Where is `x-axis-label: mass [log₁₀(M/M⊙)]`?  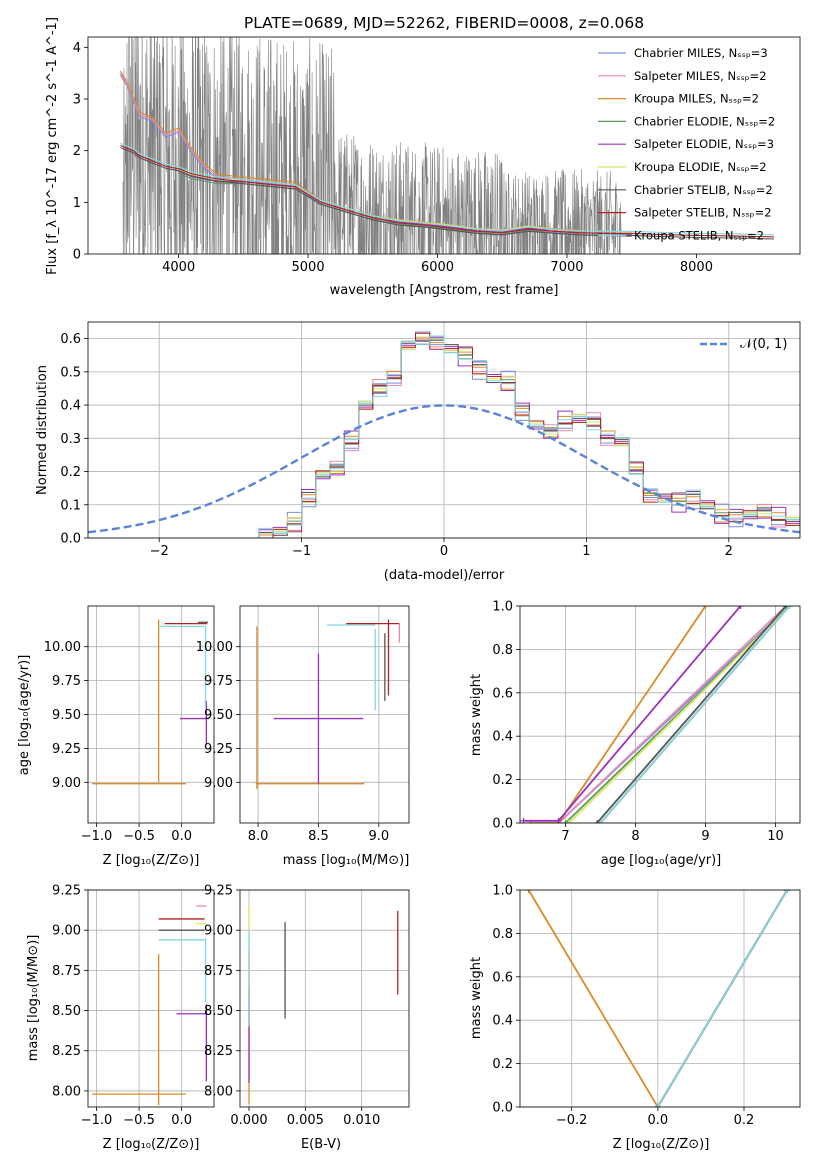 x-axis-label: mass [log₁₀(M/M⊙)] is located at coordinates (346, 860).